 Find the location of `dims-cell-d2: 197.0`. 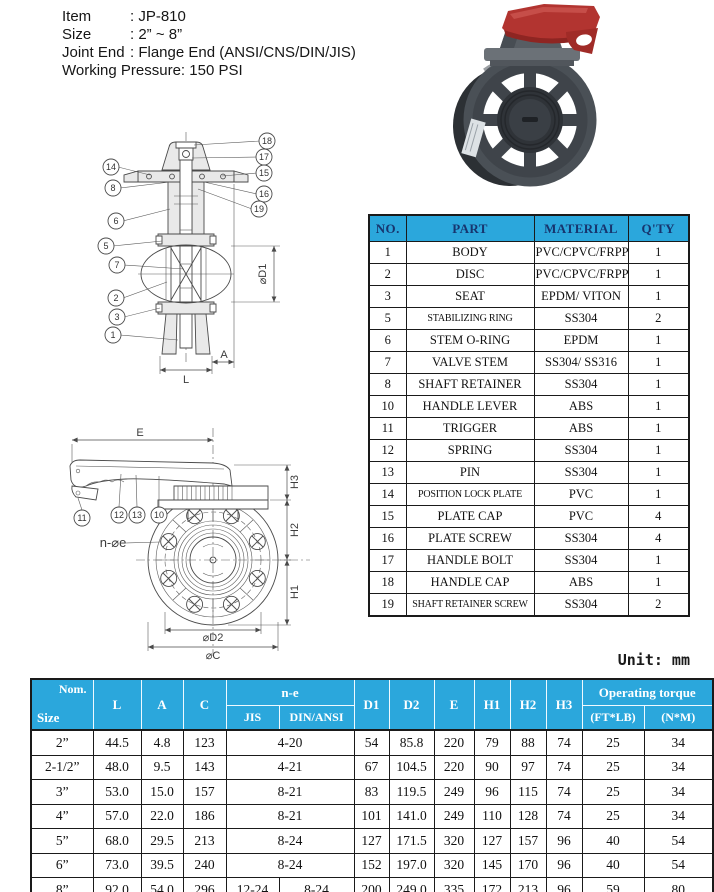

dims-cell-d2: 197.0 is located at coordinates (411, 865).